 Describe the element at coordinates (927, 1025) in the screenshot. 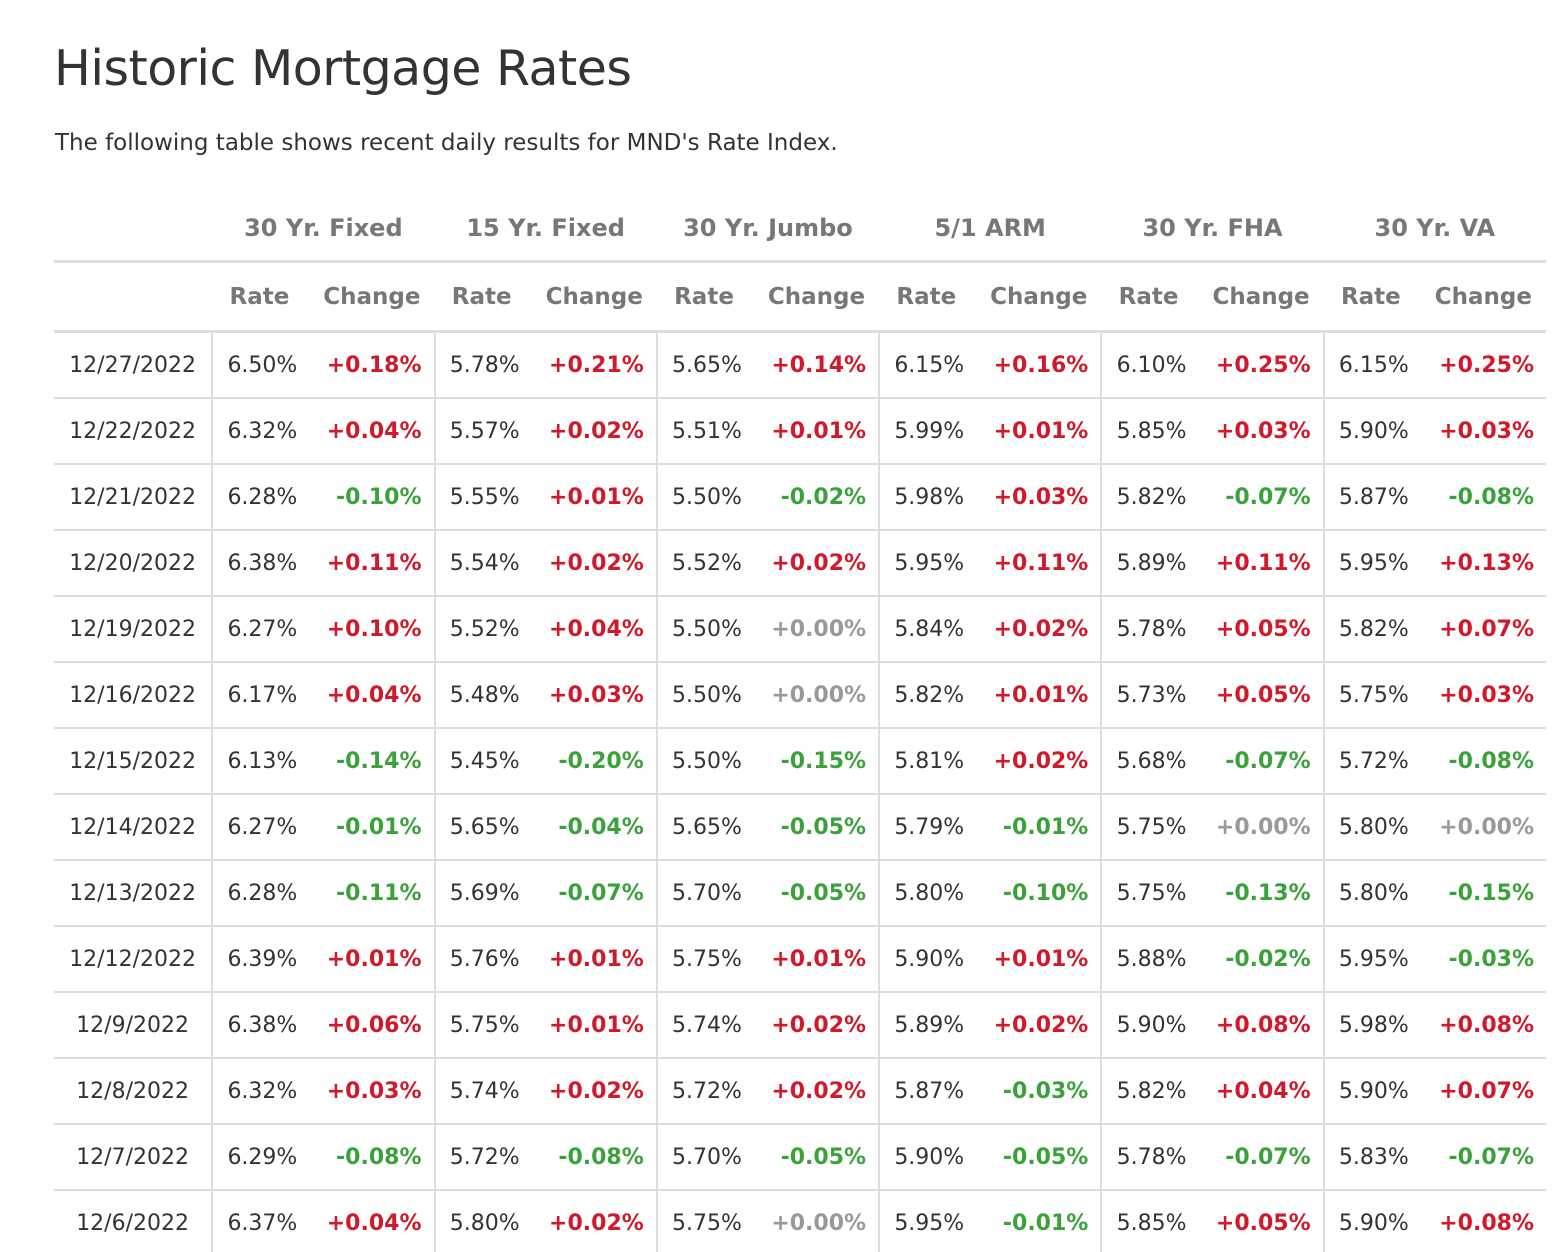

I see `rate-cell: 5.89%` at that location.